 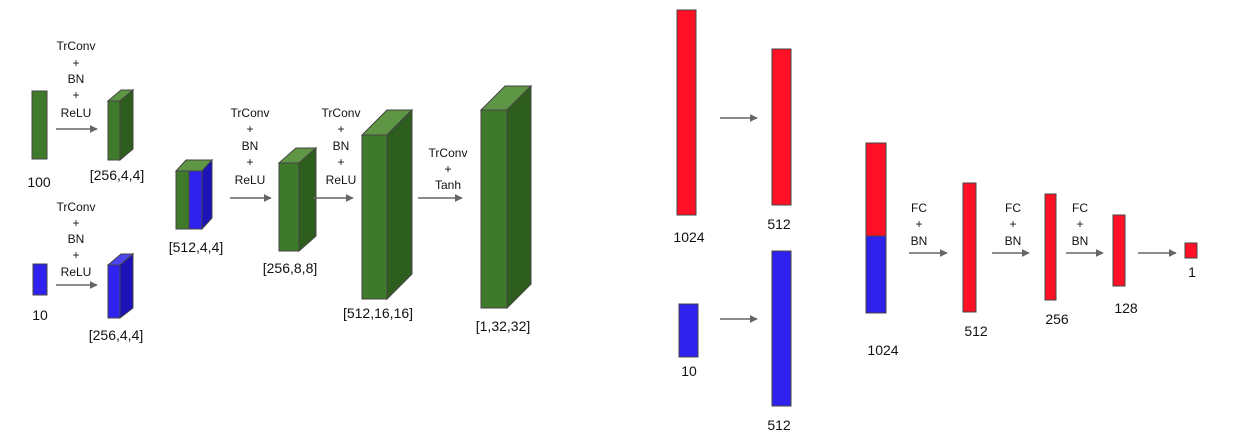 What do you see at coordinates (781, 328) in the screenshot?
I see `disc-condition-fc` at bounding box center [781, 328].